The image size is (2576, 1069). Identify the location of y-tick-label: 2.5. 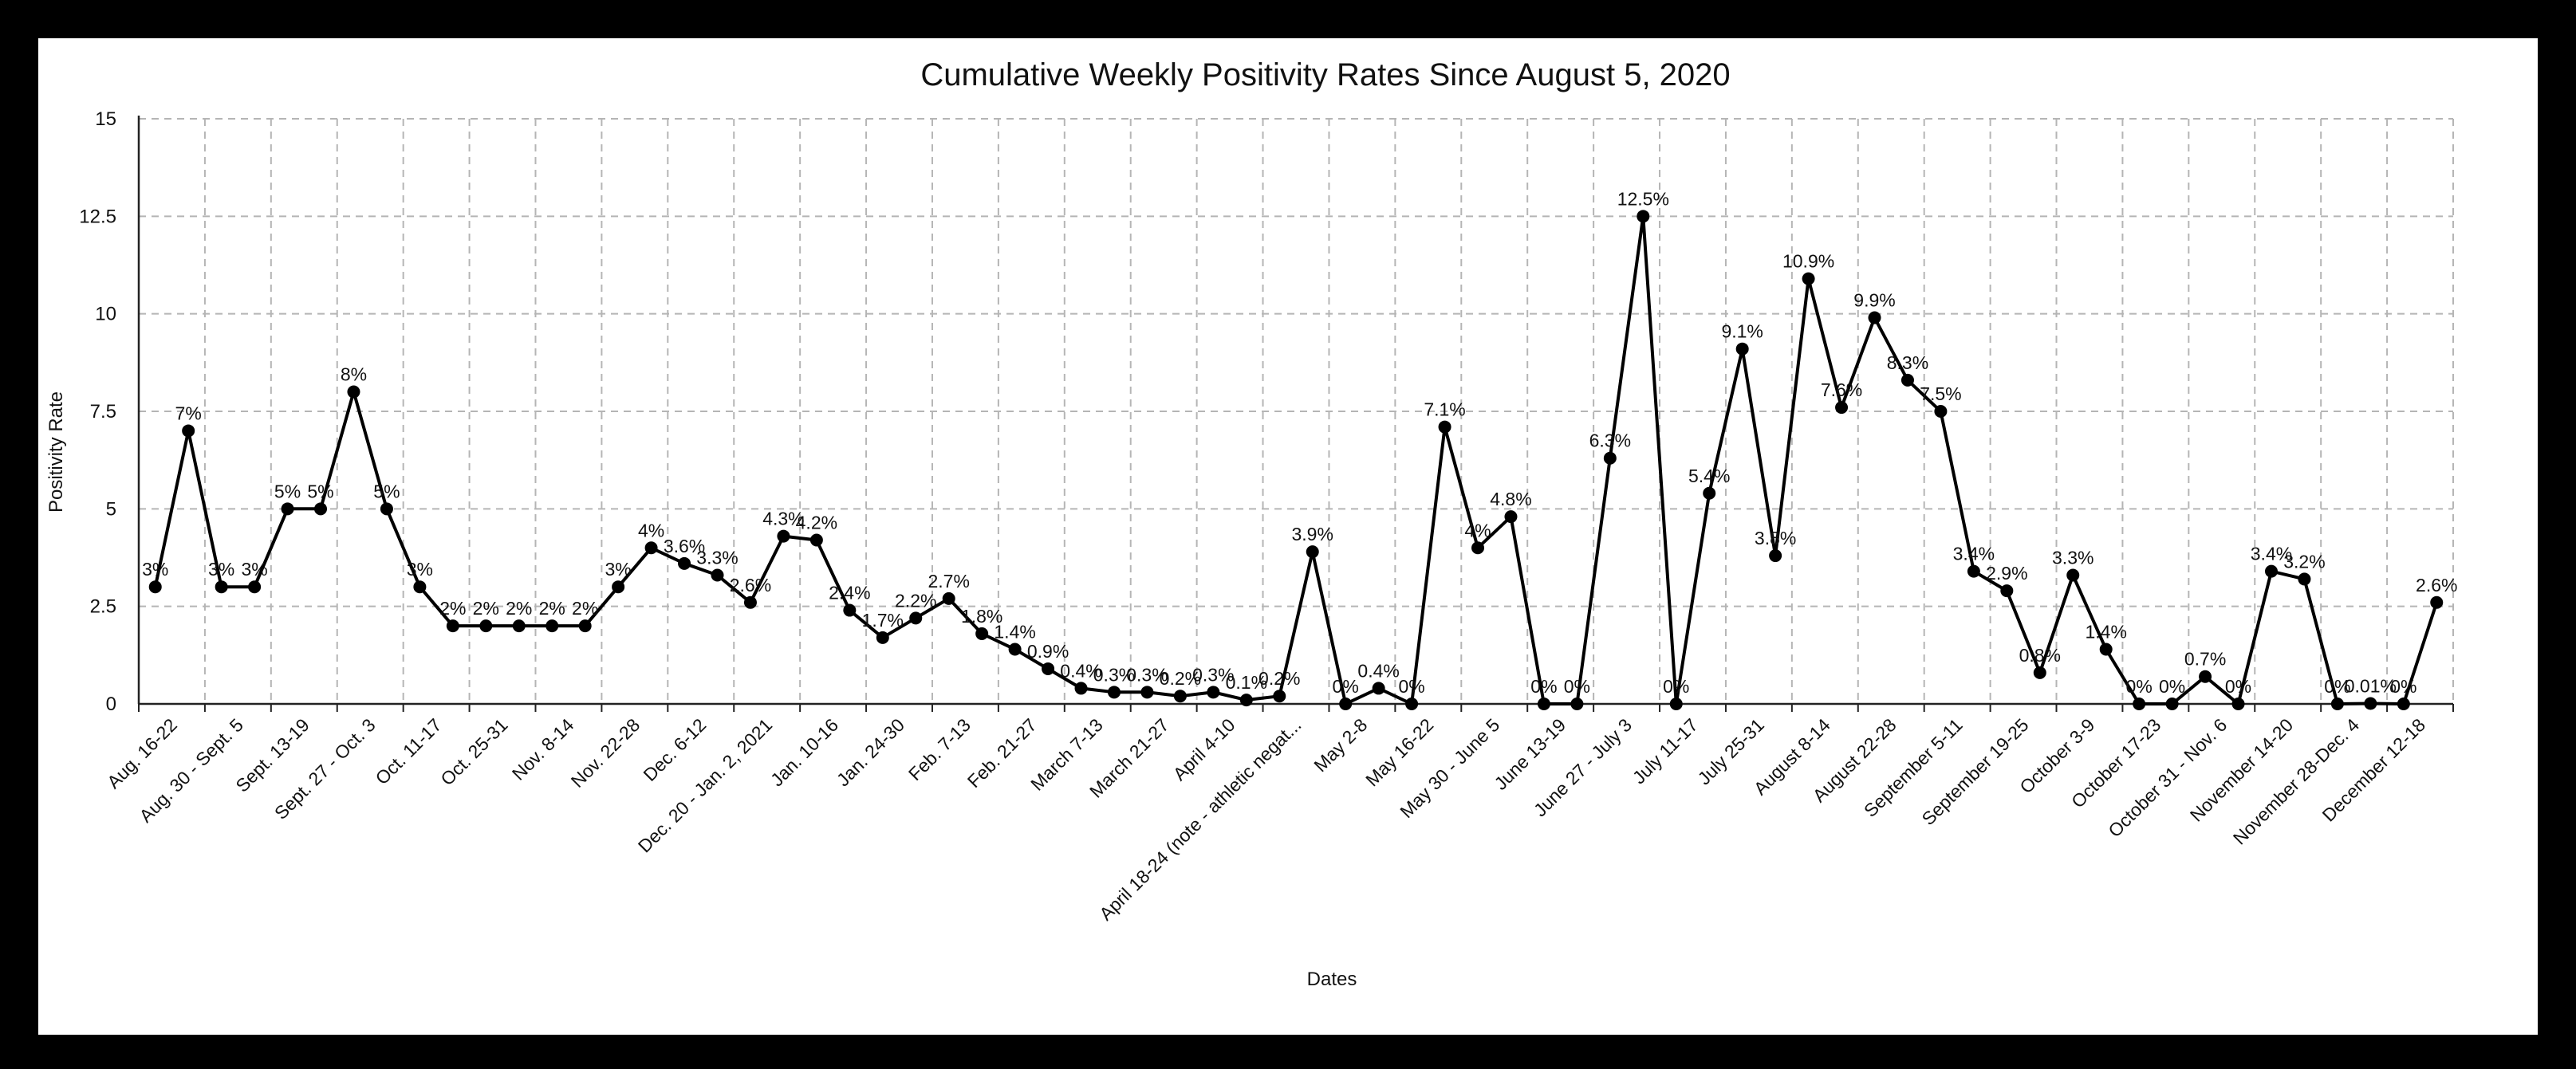
(103, 607).